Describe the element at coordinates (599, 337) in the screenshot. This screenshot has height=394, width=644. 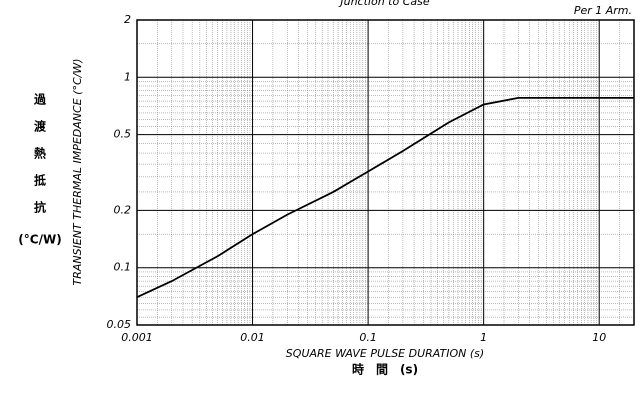
I see `x-tick-label: 10` at that location.